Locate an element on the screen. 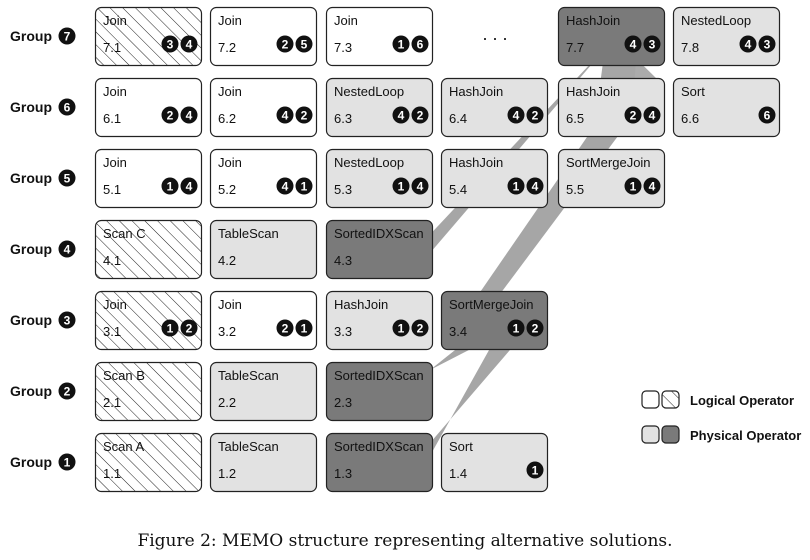 This screenshot has width=810, height=560. memo-node-6-5: HashJoin 6.5 2 4 is located at coordinates (611, 107).